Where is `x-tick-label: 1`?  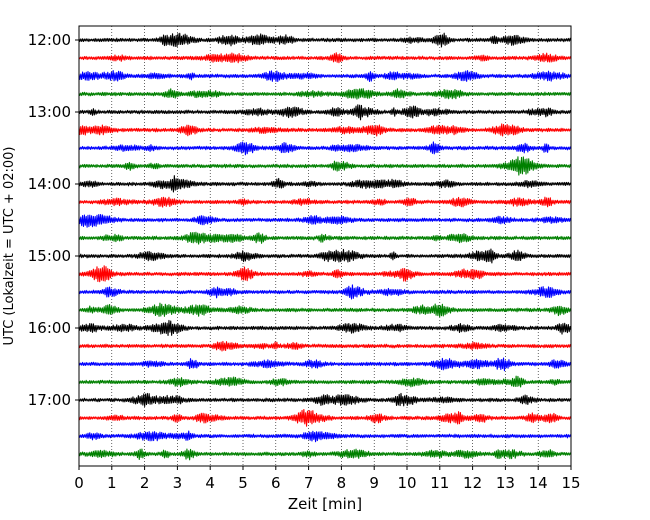 x-tick-label: 1 is located at coordinates (112, 483).